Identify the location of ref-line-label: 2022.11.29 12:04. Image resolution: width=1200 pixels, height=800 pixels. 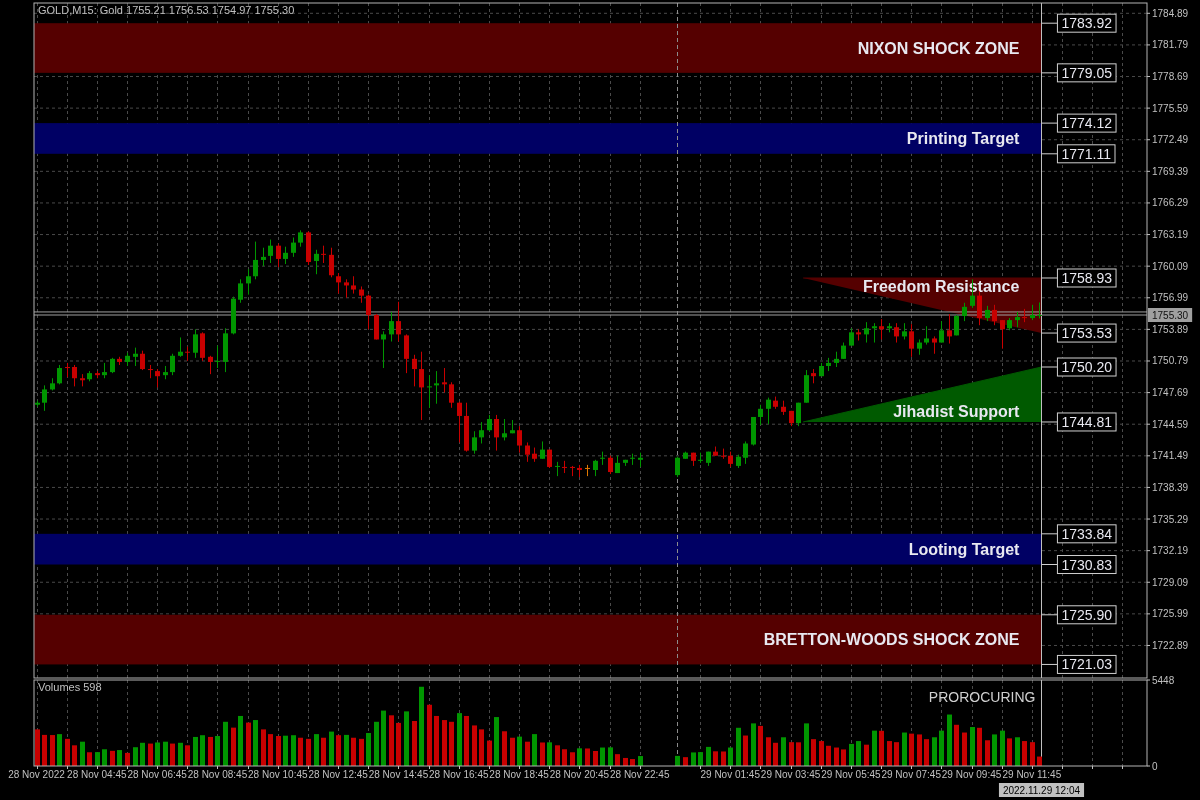
(1041, 790).